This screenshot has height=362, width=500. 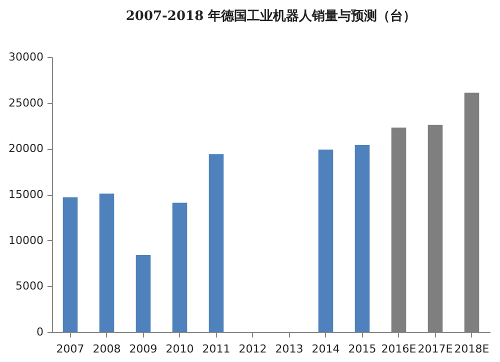 What do you see at coordinates (180, 349) in the screenshot?
I see `x-tick-label: 2010` at bounding box center [180, 349].